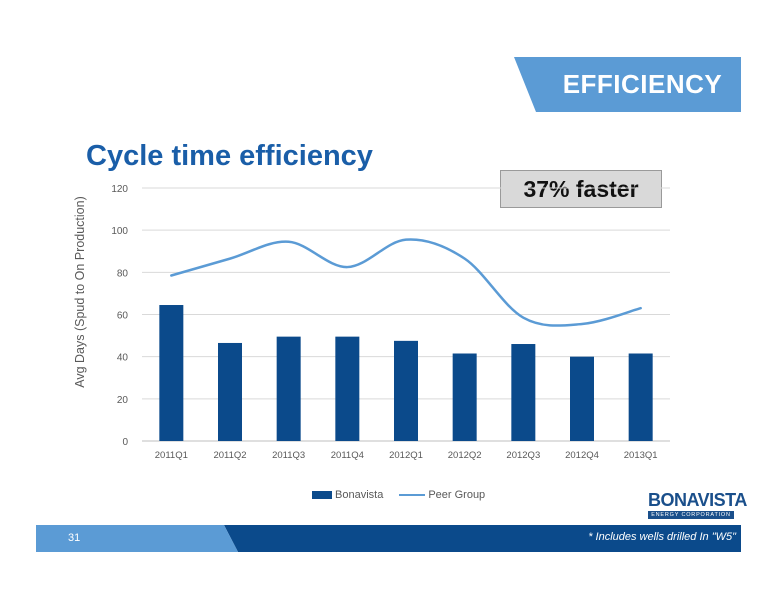  What do you see at coordinates (406, 455) in the screenshot?
I see `x-tick-label: 2012Q1` at bounding box center [406, 455].